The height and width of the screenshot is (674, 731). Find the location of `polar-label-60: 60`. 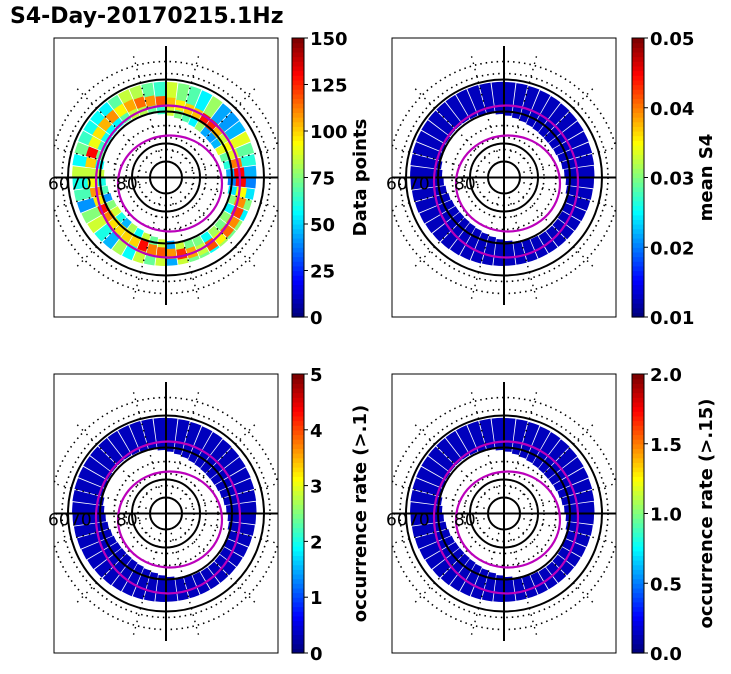

polar-label-60: 60 is located at coordinates (59, 185).